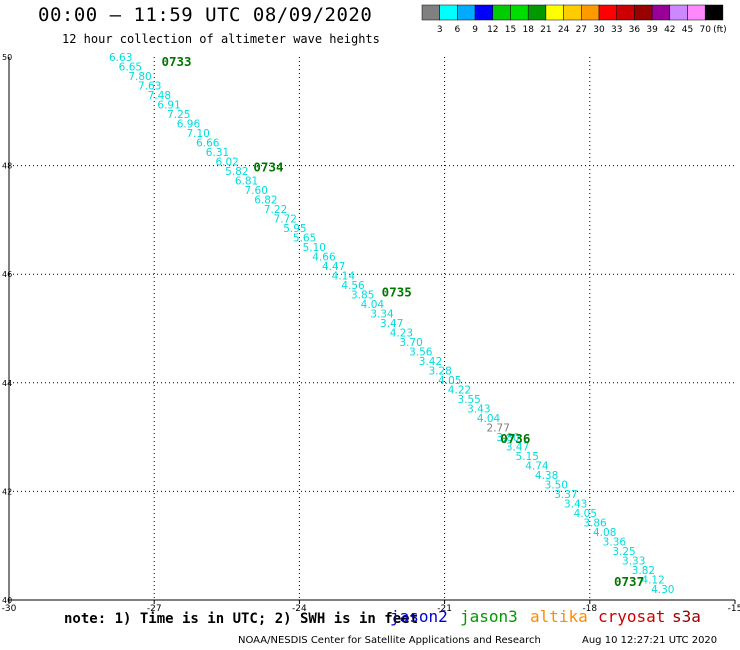 The image size is (740, 650). Describe the element at coordinates (528, 30) in the screenshot. I see `scale-label: 18` at that location.